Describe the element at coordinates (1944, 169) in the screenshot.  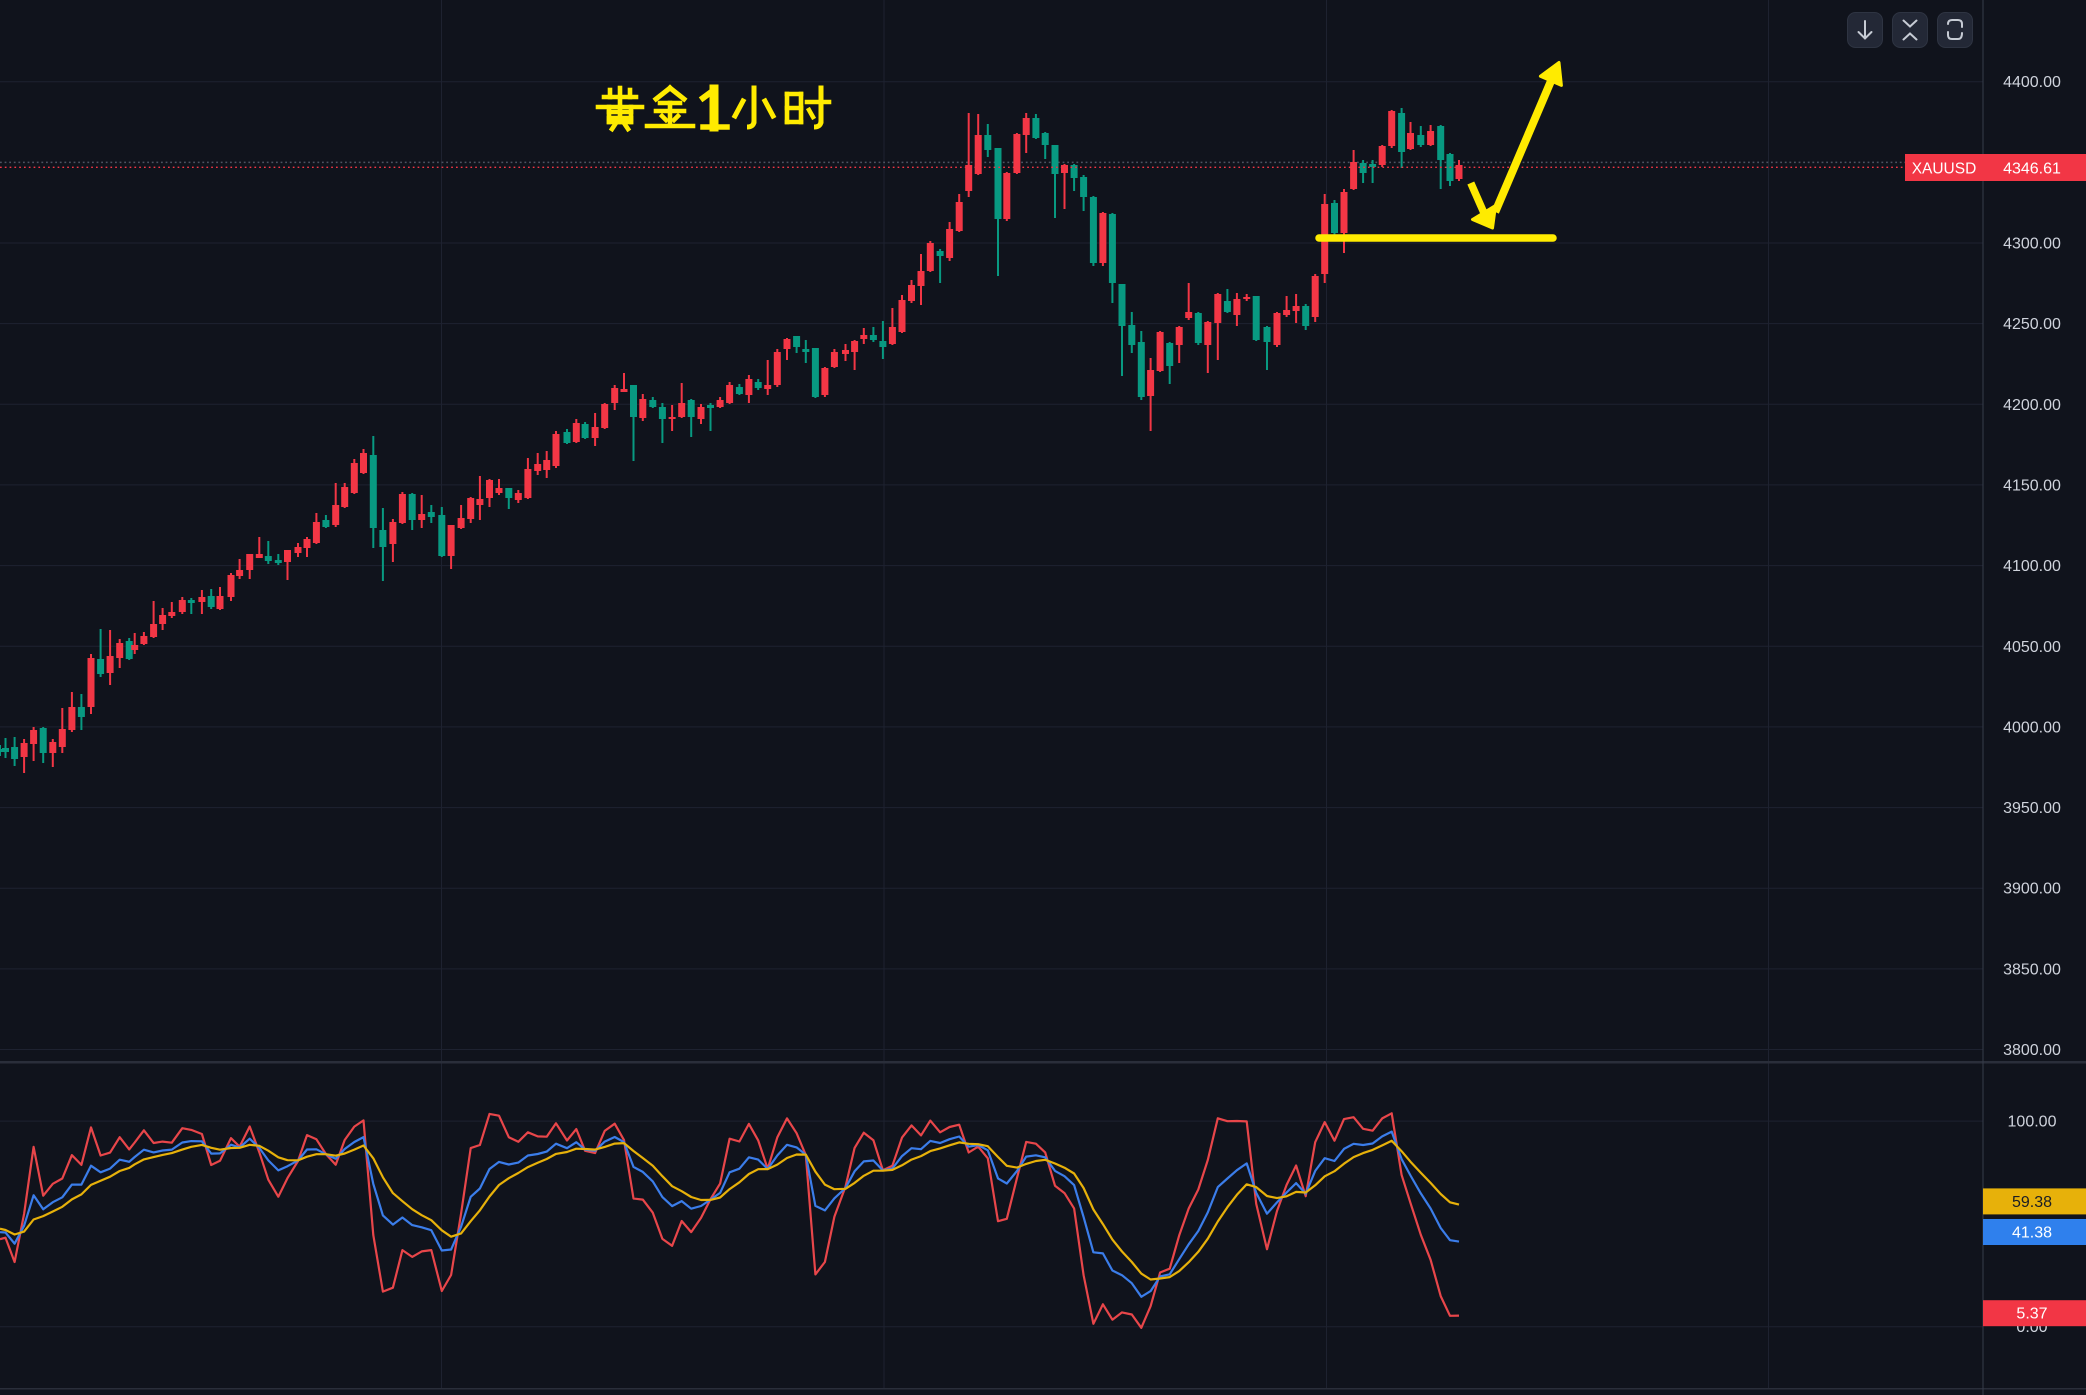
I see `svg-text: XAUUSD` at that location.